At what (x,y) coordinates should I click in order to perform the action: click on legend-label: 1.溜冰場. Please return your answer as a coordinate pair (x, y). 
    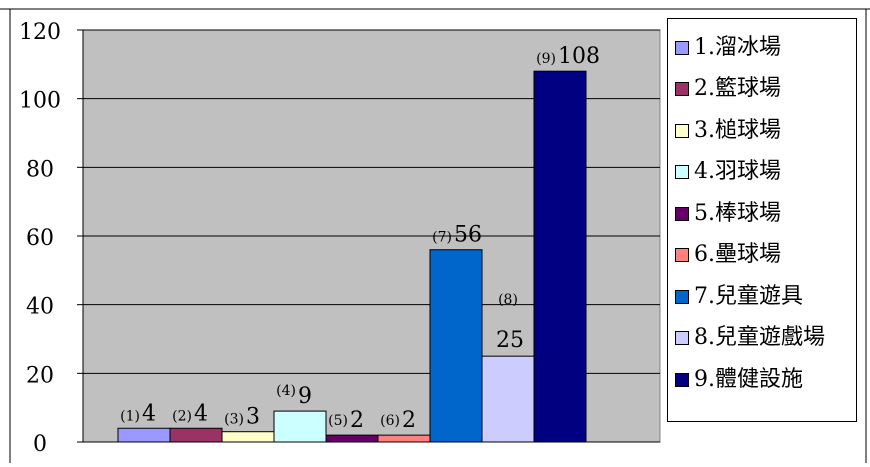
    Looking at the image, I should click on (737, 47).